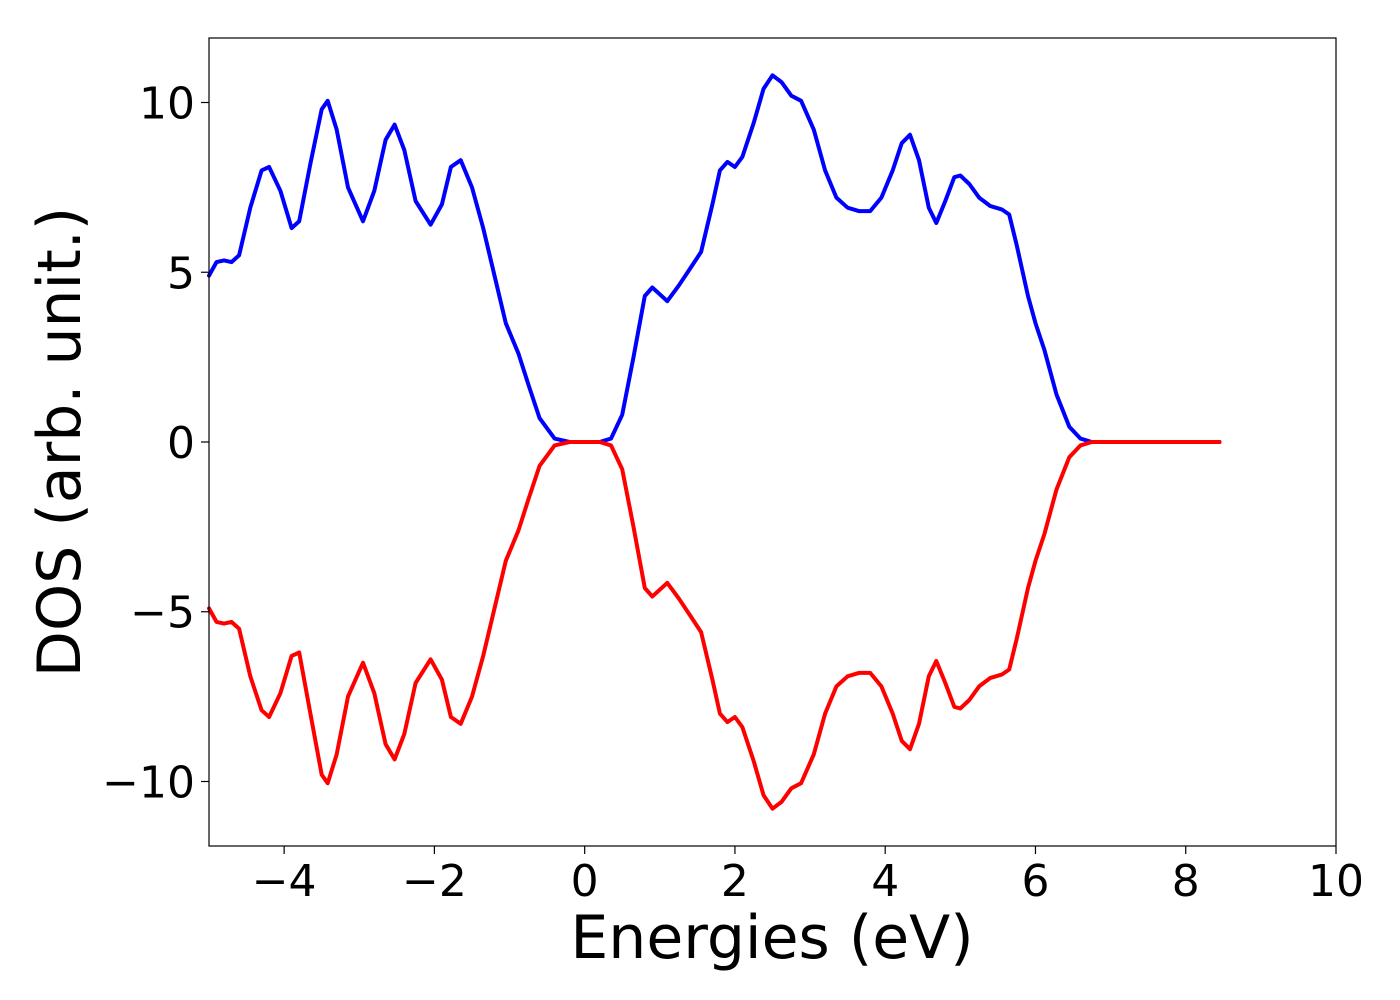 This screenshot has height=1000, width=1400. What do you see at coordinates (771, 938) in the screenshot?
I see `x-axis-title: Energies (eV)` at bounding box center [771, 938].